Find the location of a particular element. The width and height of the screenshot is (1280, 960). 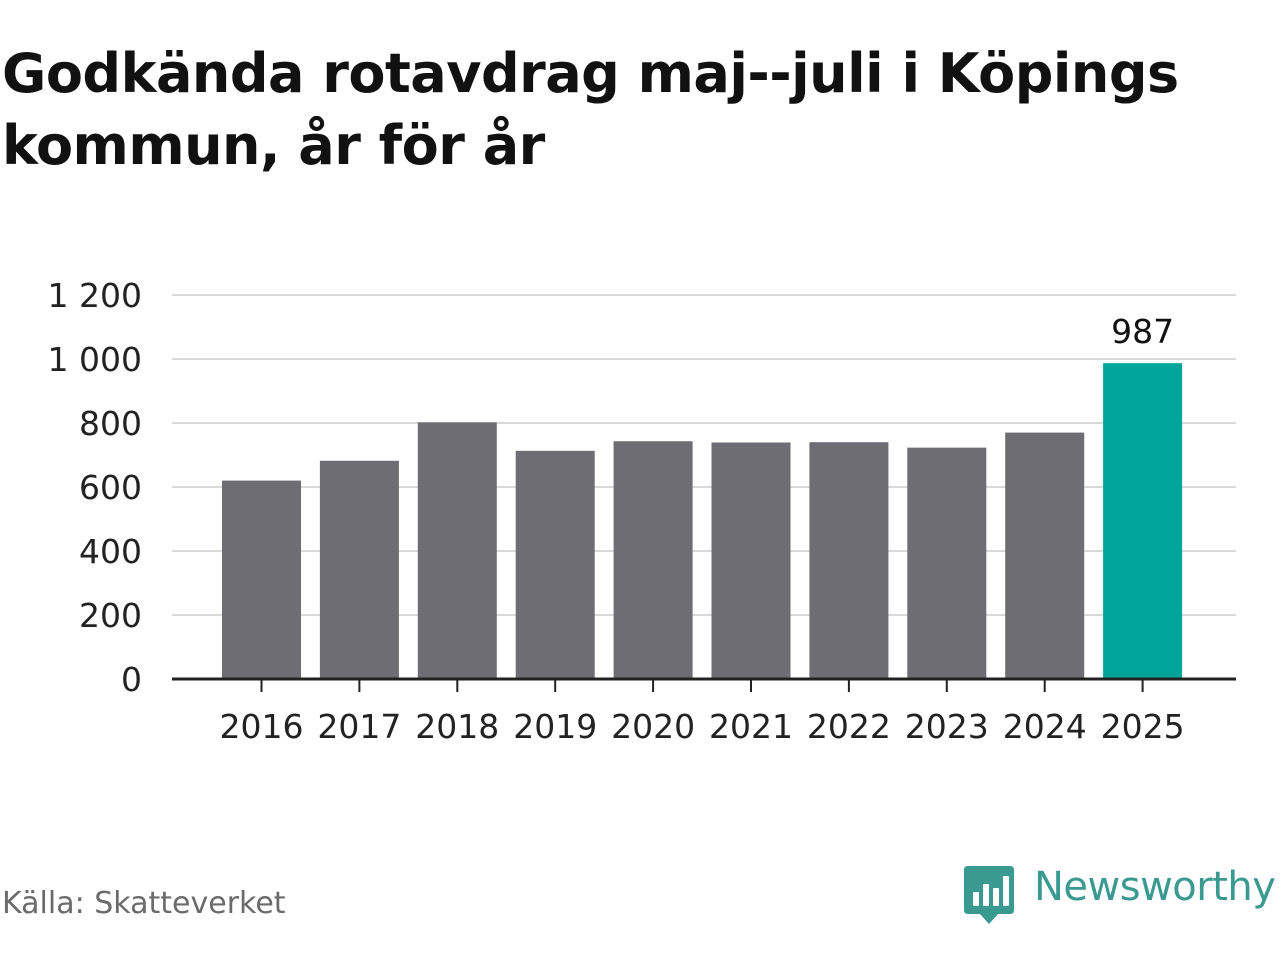

bar-2021 is located at coordinates (751, 560).